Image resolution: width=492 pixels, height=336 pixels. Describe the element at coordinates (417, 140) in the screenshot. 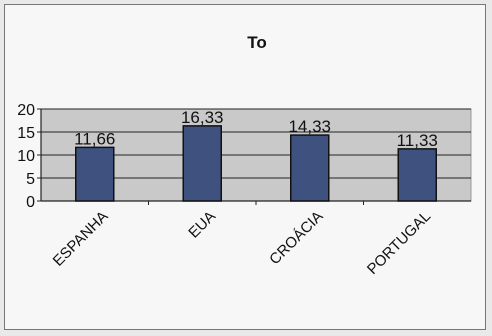

I see `data-label: 11,33` at that location.